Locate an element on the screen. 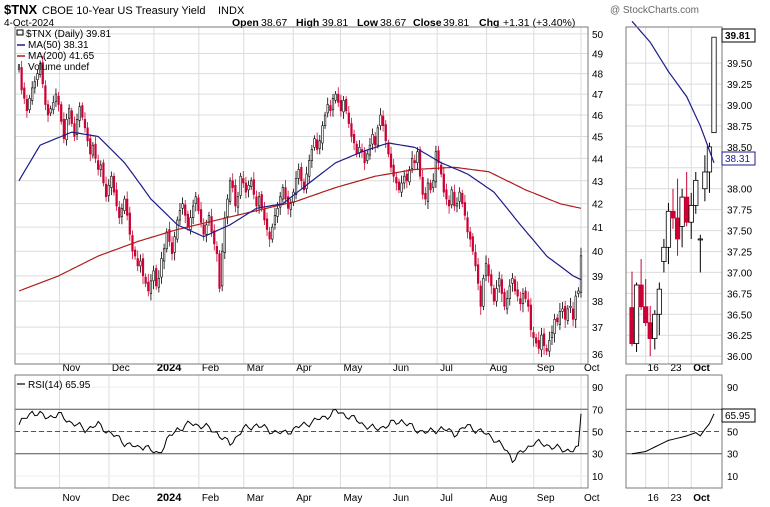 The height and width of the screenshot is (507, 770). high-value: 39.81 is located at coordinates (335, 23).